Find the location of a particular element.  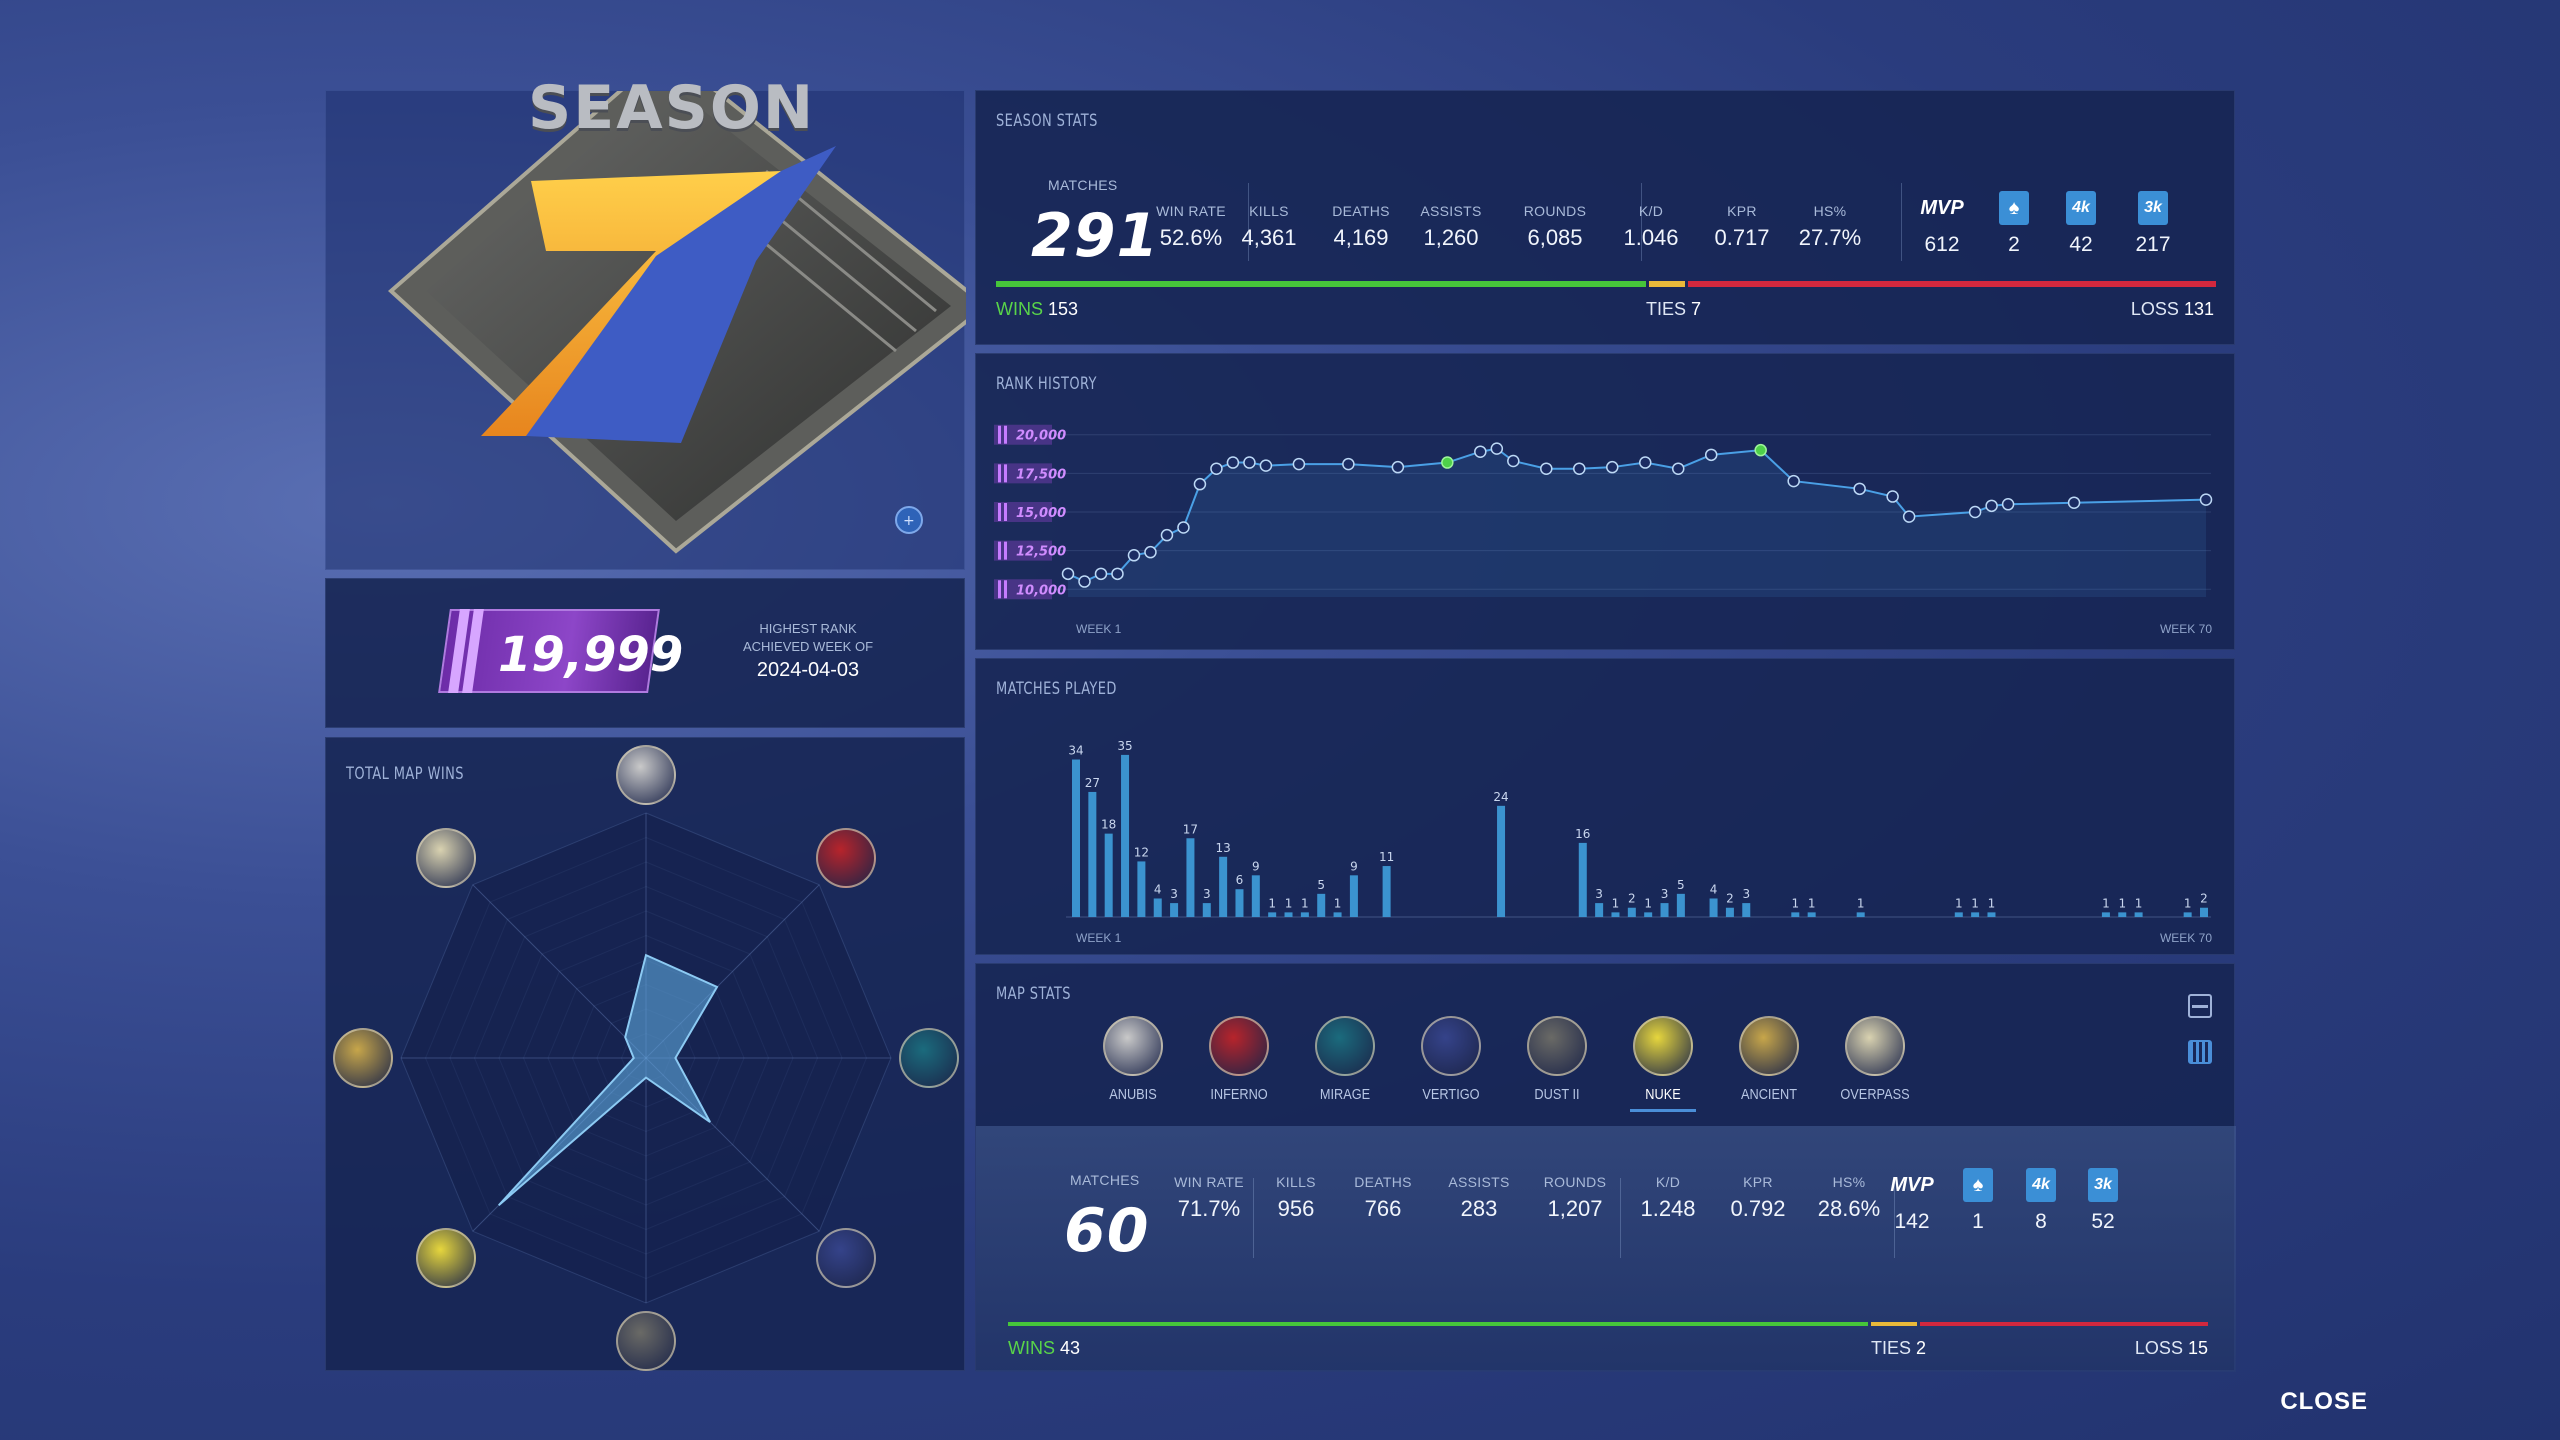

map-tab-overpass: OVERPASS is located at coordinates (1875, 1059).